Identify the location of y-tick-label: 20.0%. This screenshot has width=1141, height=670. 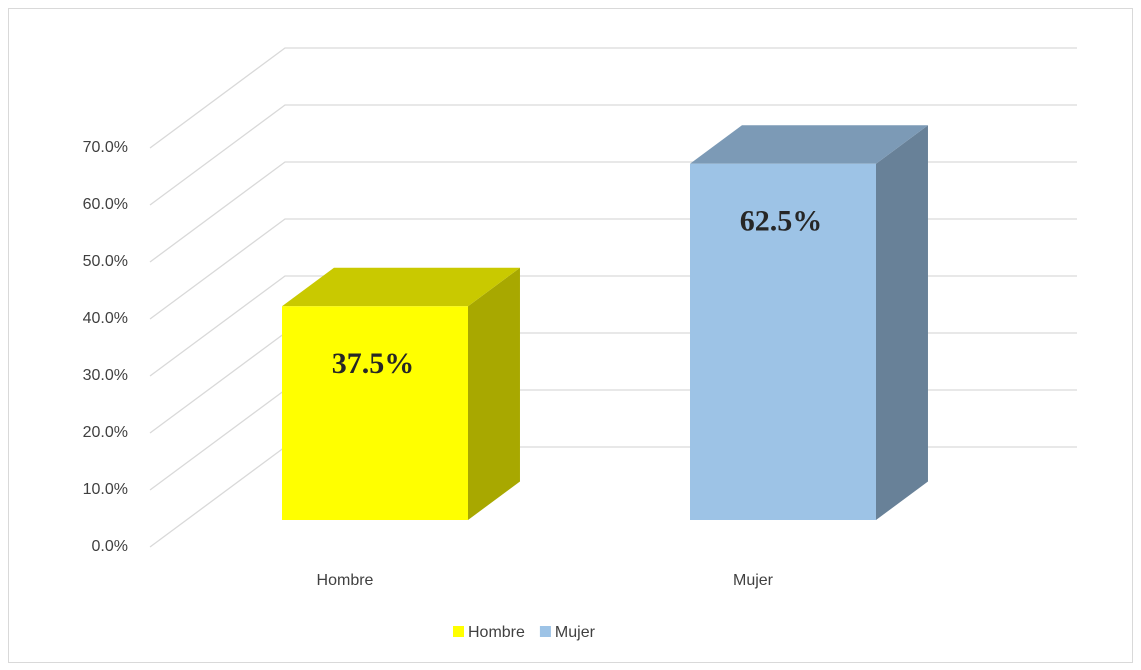
(105, 432).